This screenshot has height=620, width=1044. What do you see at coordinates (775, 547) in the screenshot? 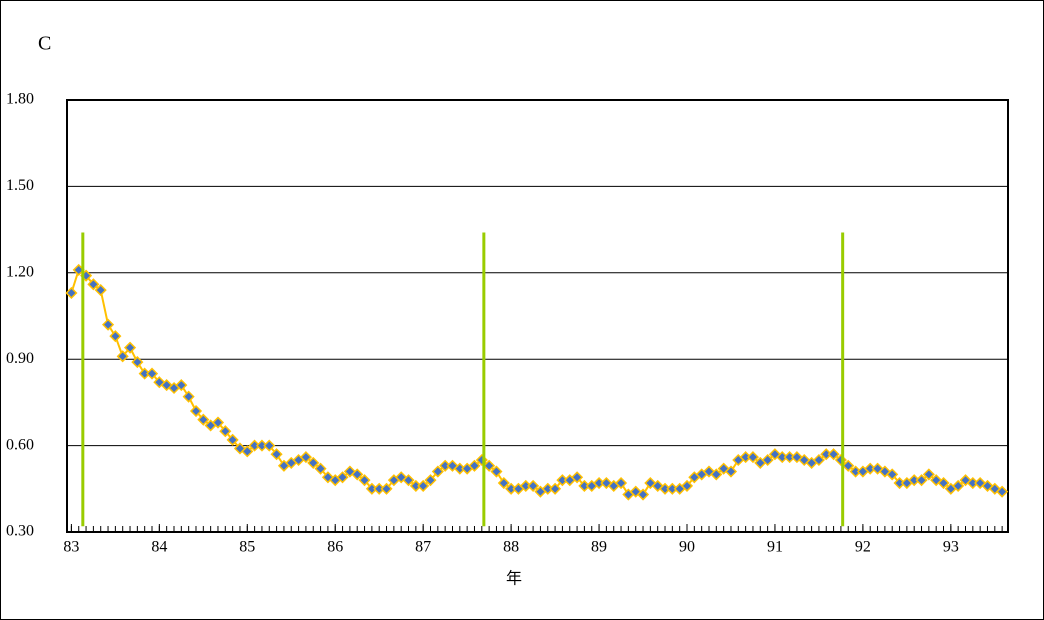
I see `x-tick-label: 91` at bounding box center [775, 547].